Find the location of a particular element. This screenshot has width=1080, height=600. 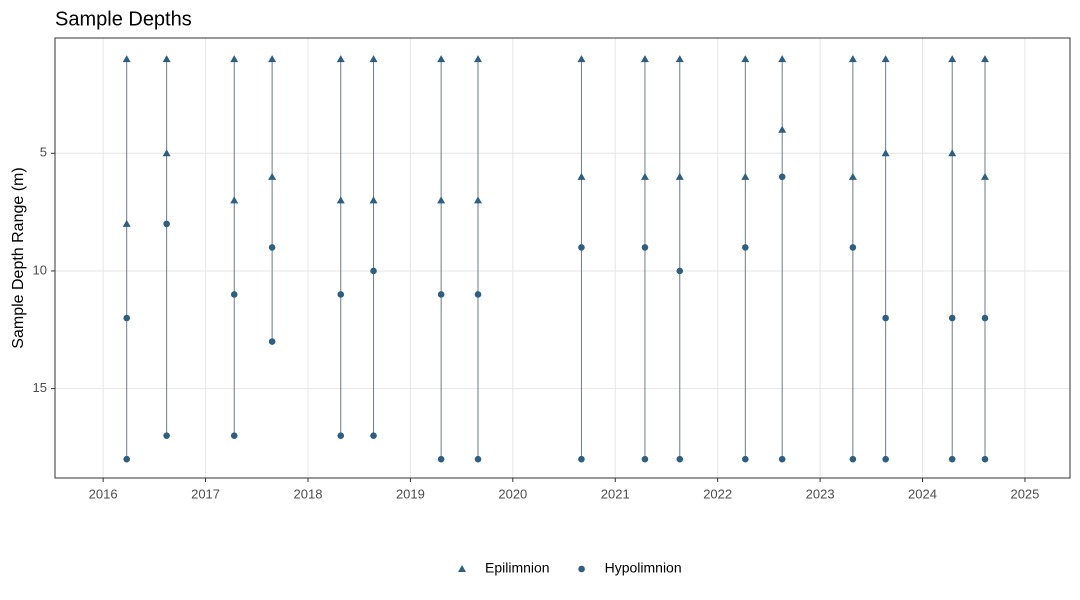

y-tick-label: 15 is located at coordinates (40, 387).